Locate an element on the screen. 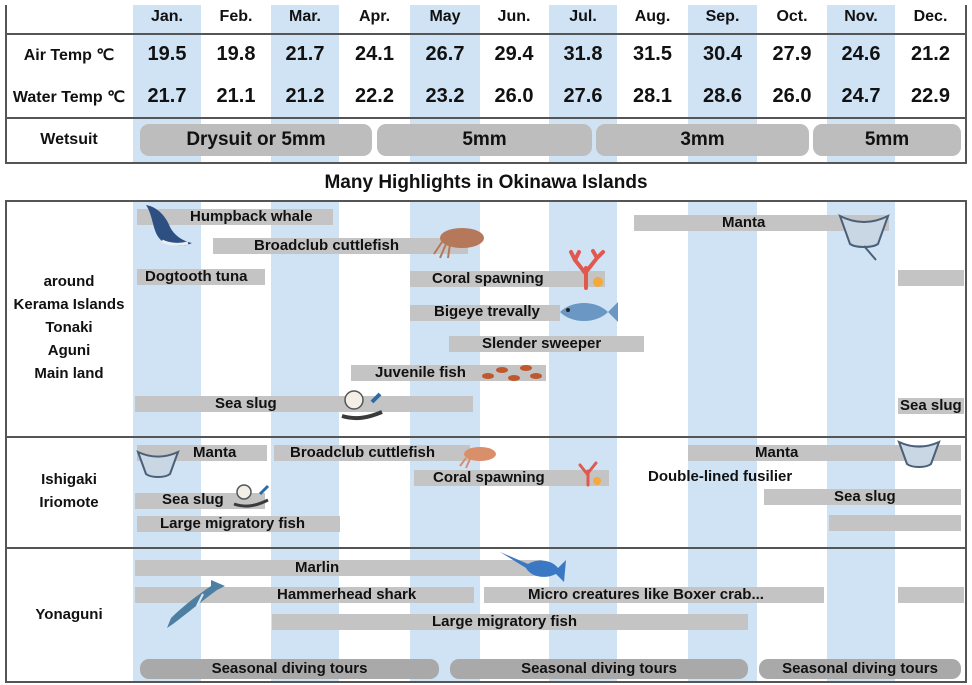  hammerhead-label: Hammerhead shark is located at coordinates (347, 594).